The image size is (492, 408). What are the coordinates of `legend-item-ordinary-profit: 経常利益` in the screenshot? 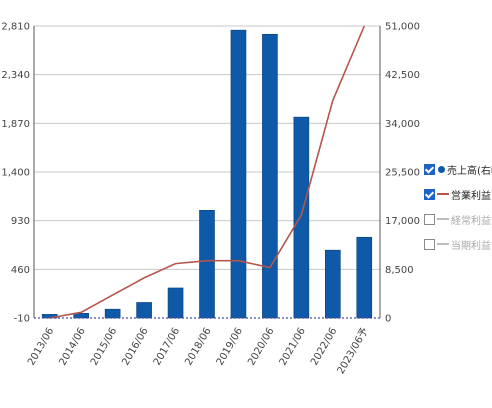 It's located at (458, 219).